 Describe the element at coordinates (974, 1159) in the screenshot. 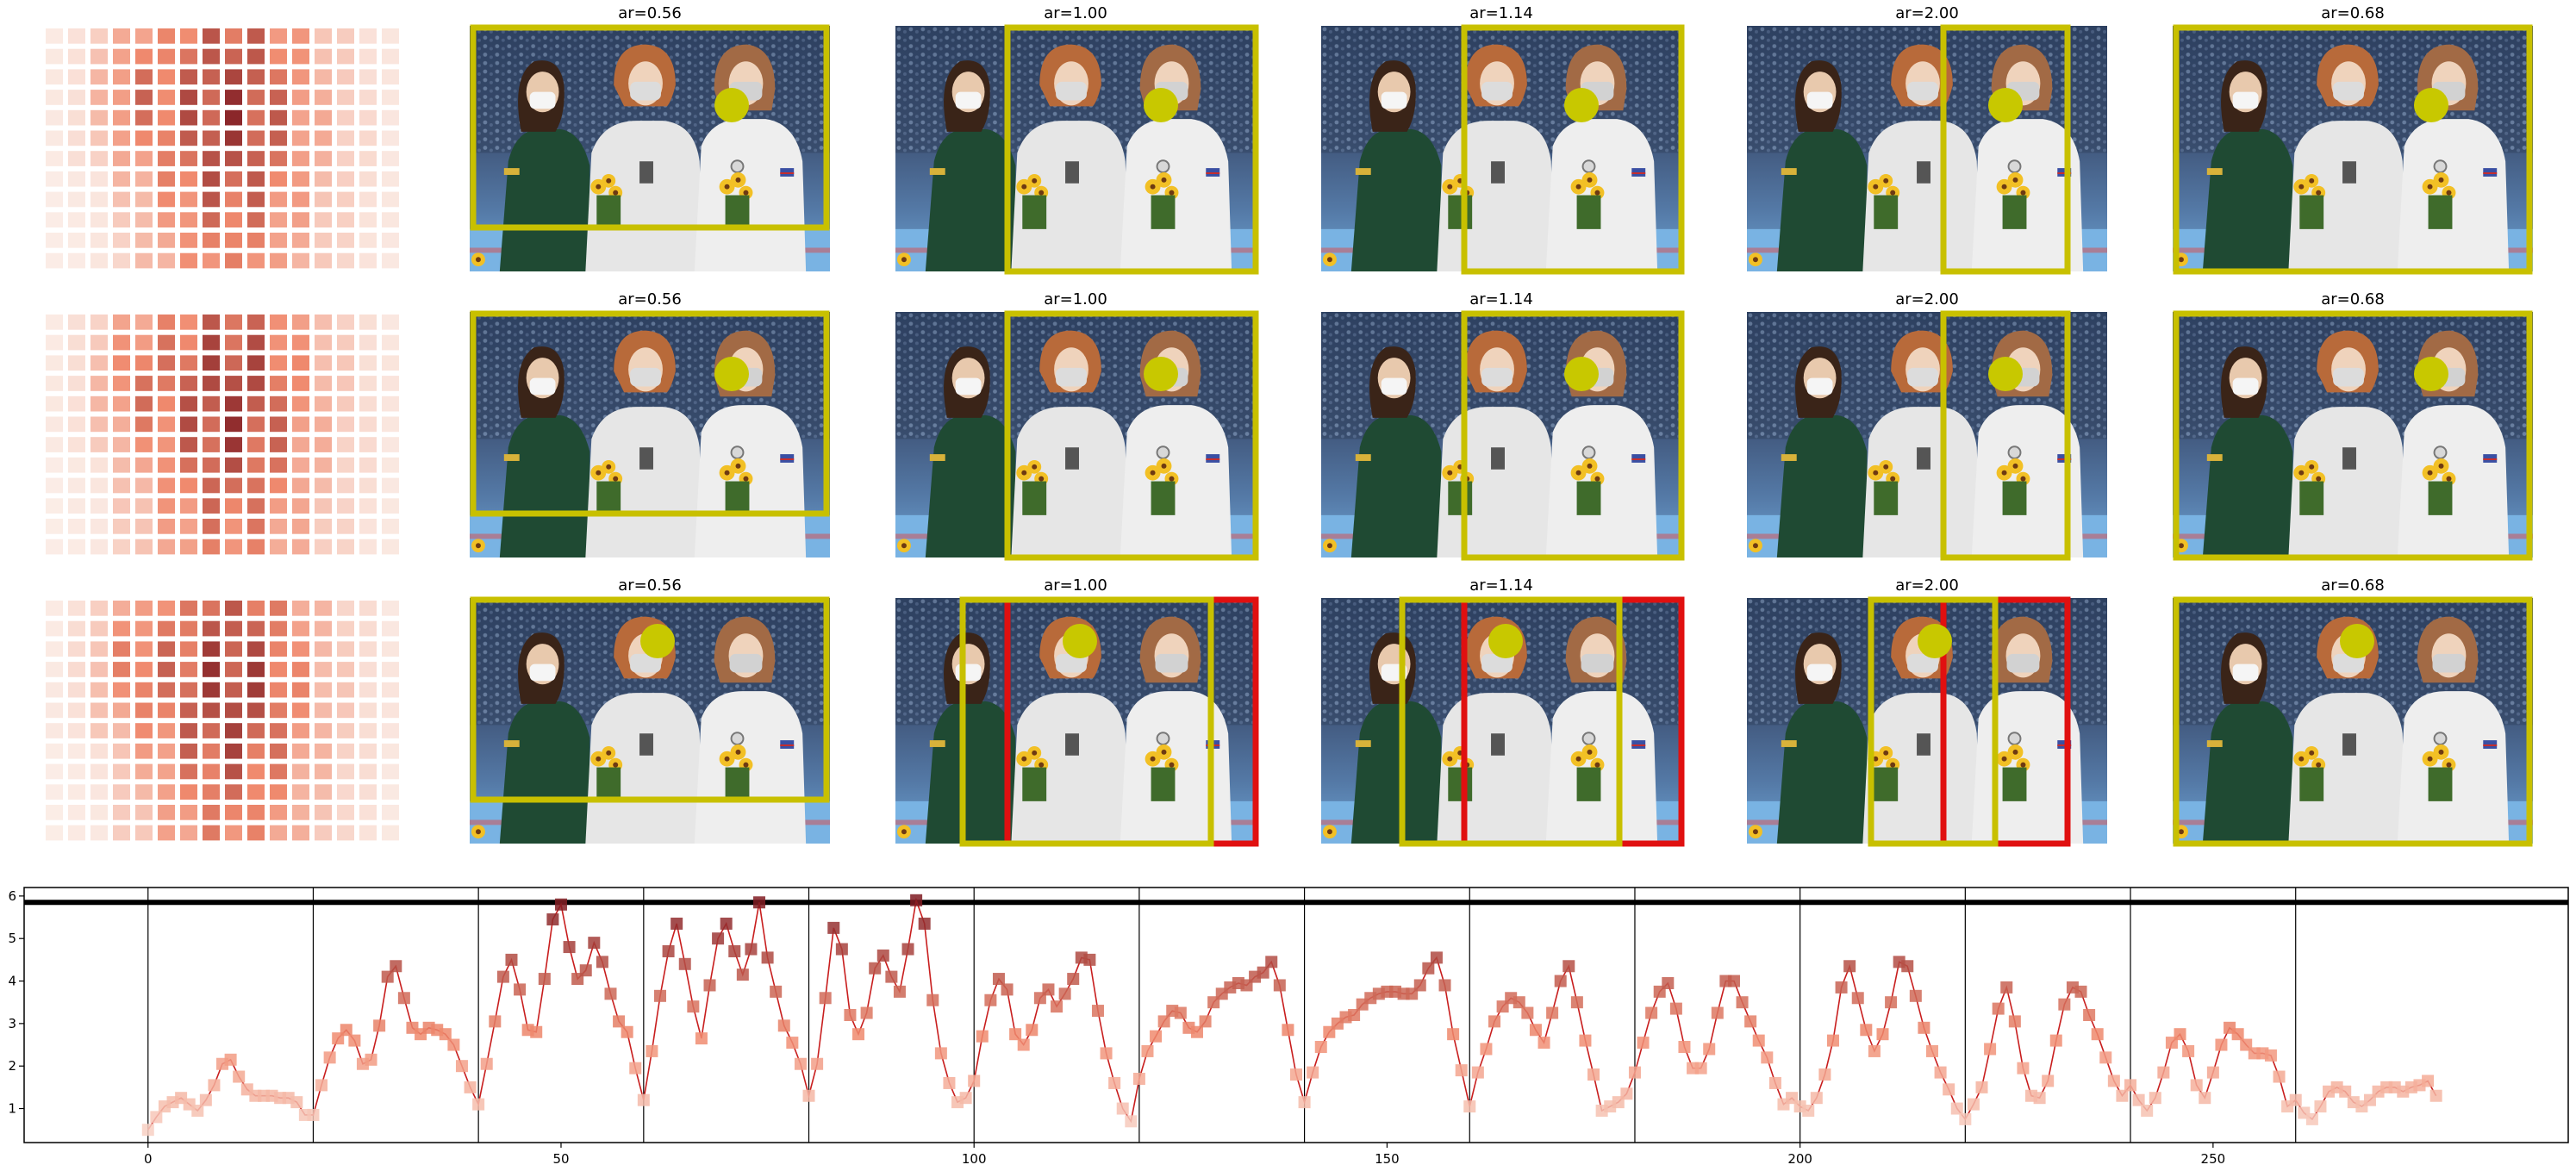

I see `x-tick-label: 100` at that location.